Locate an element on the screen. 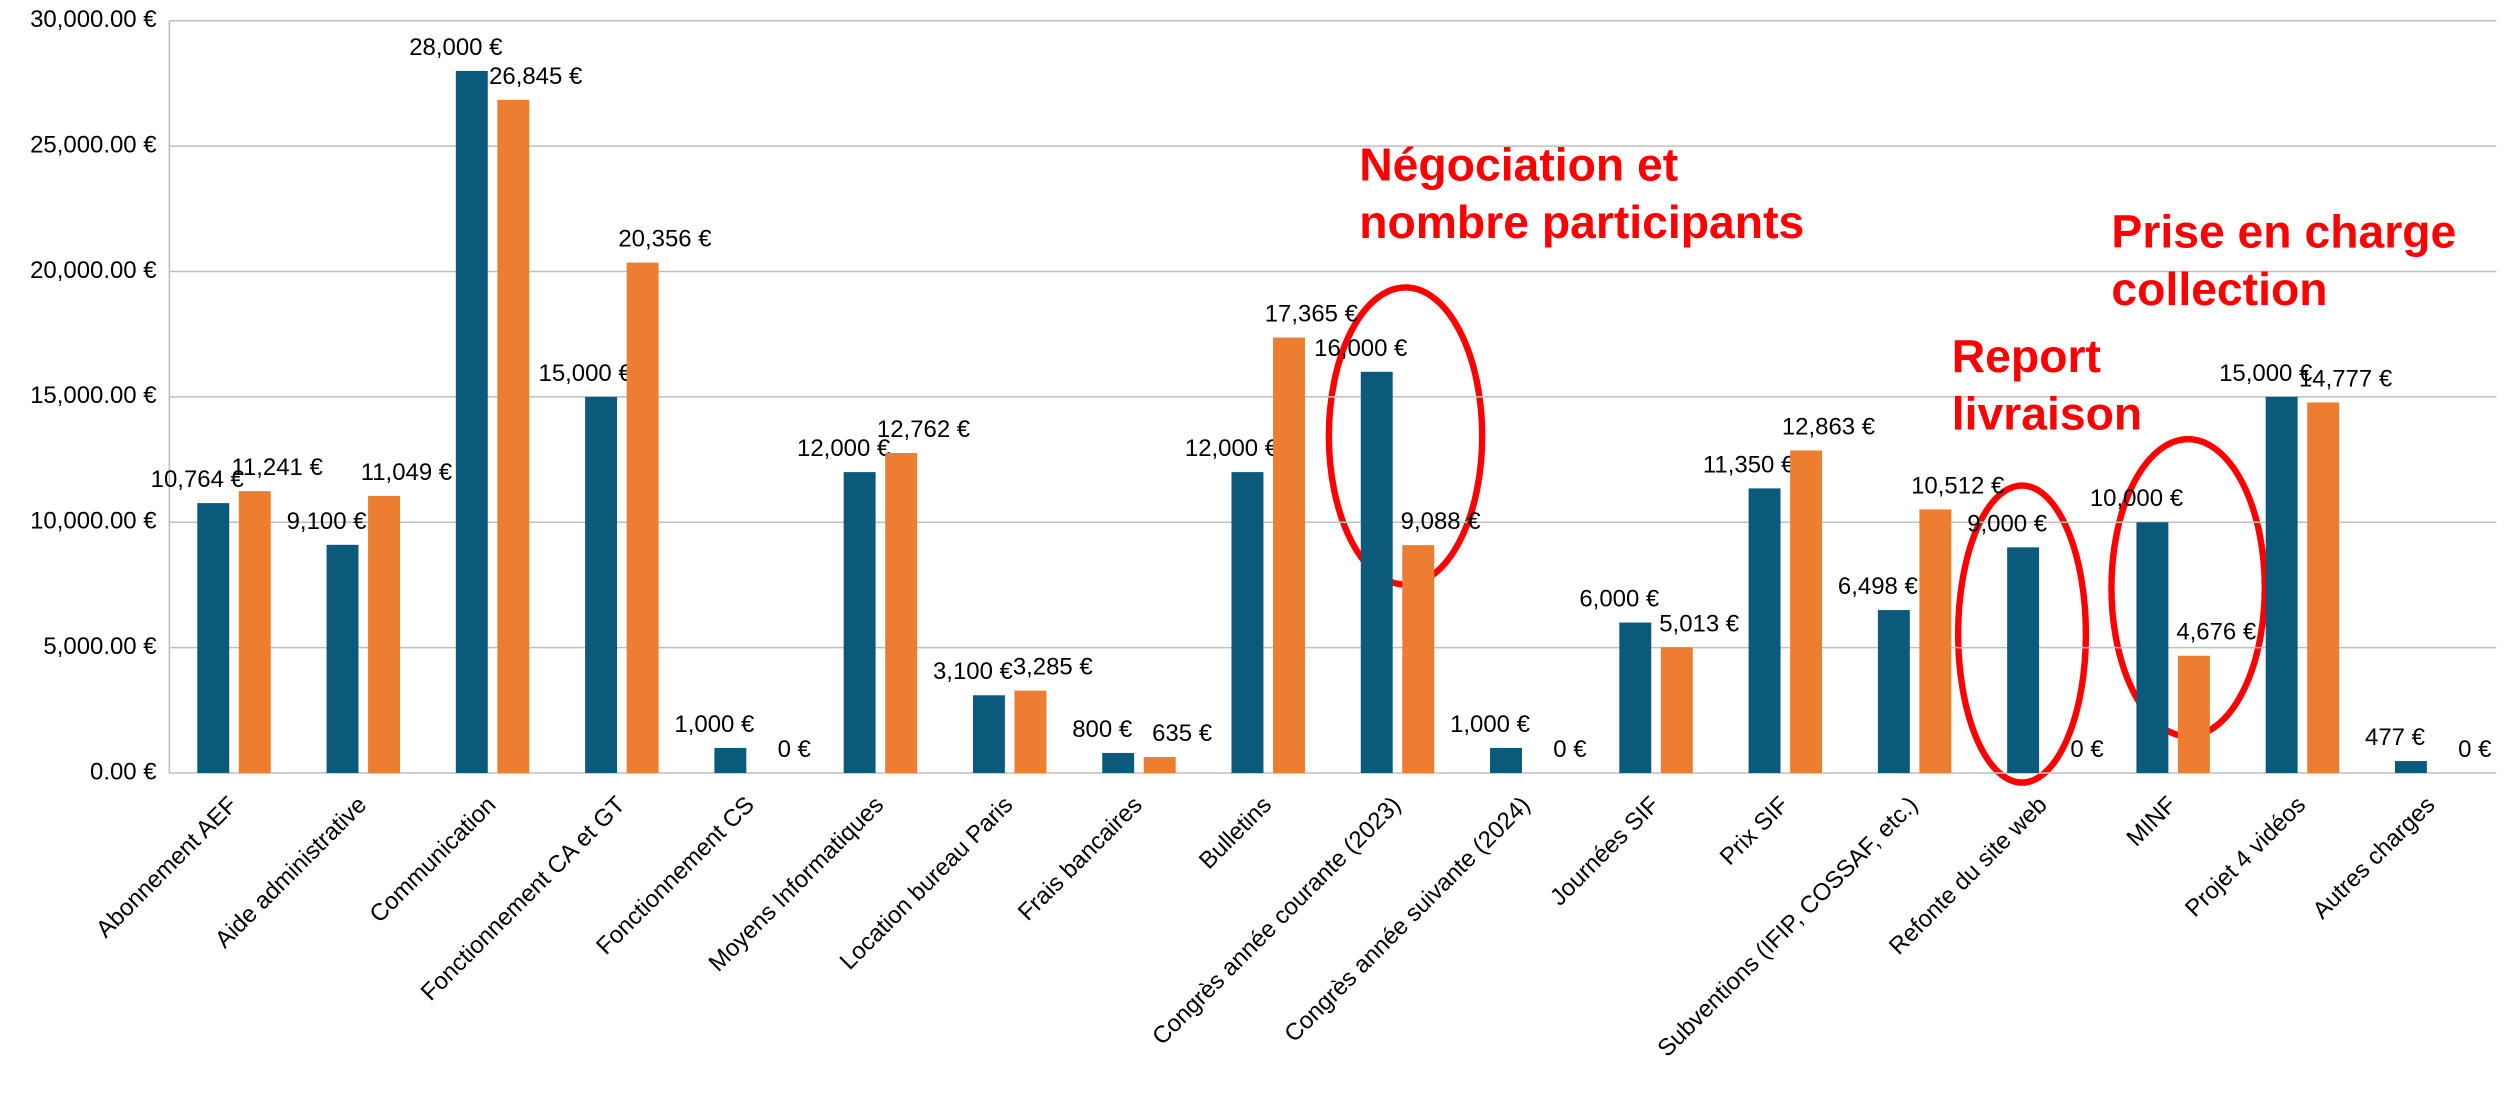 The image size is (2514, 1102). data-label: 16,000 € is located at coordinates (1360, 348).